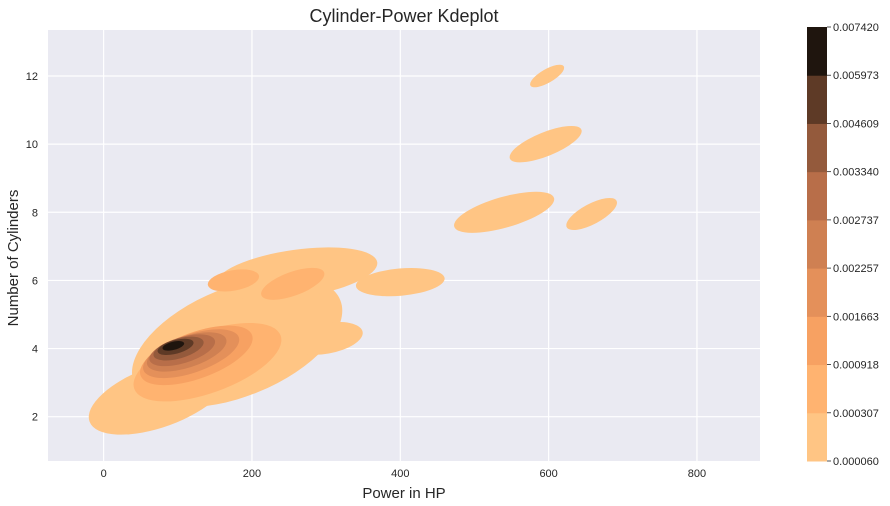 Image resolution: width=890 pixels, height=506 pixels. I want to click on y-tick-label: 10, so click(32, 145).